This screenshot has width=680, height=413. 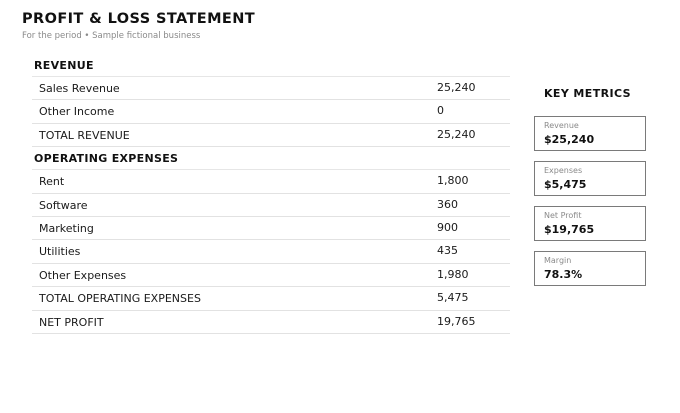 I want to click on metric-value: $25,240, so click(x=569, y=139).